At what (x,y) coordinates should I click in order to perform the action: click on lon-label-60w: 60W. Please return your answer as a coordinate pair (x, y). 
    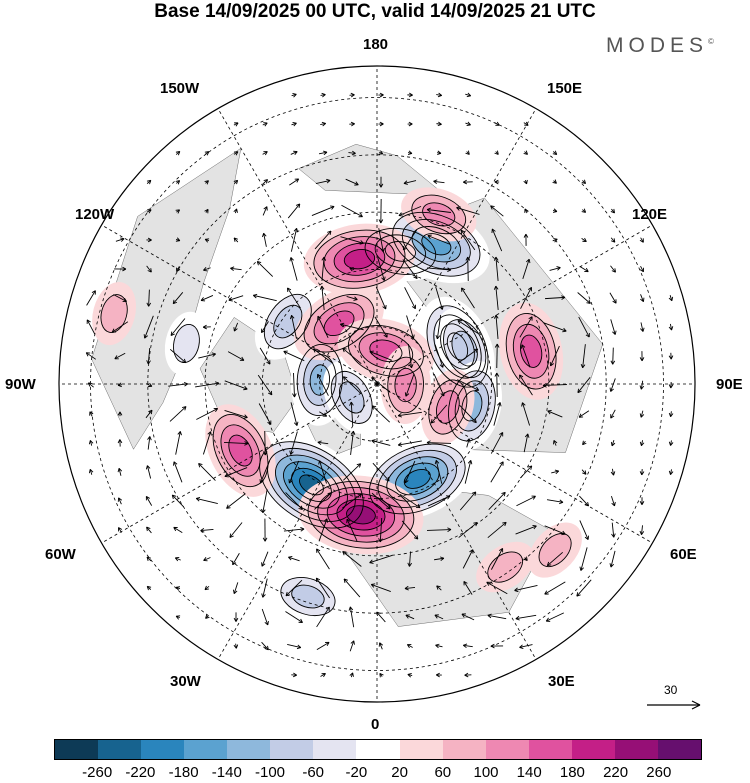
    Looking at the image, I should click on (60, 554).